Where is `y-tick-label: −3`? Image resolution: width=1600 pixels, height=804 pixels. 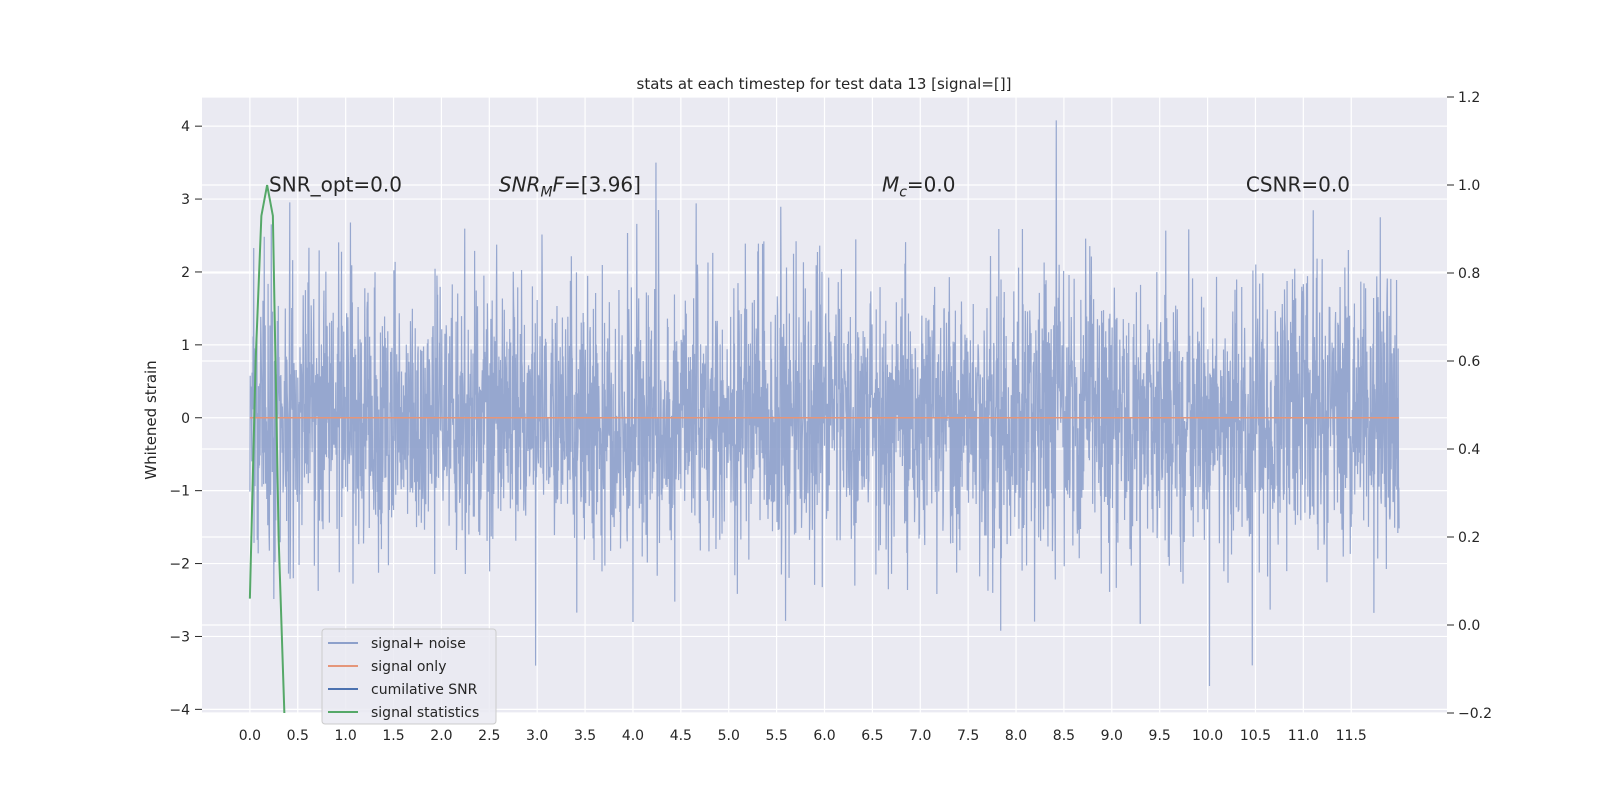
y-tick-label: −3 is located at coordinates (179, 637).